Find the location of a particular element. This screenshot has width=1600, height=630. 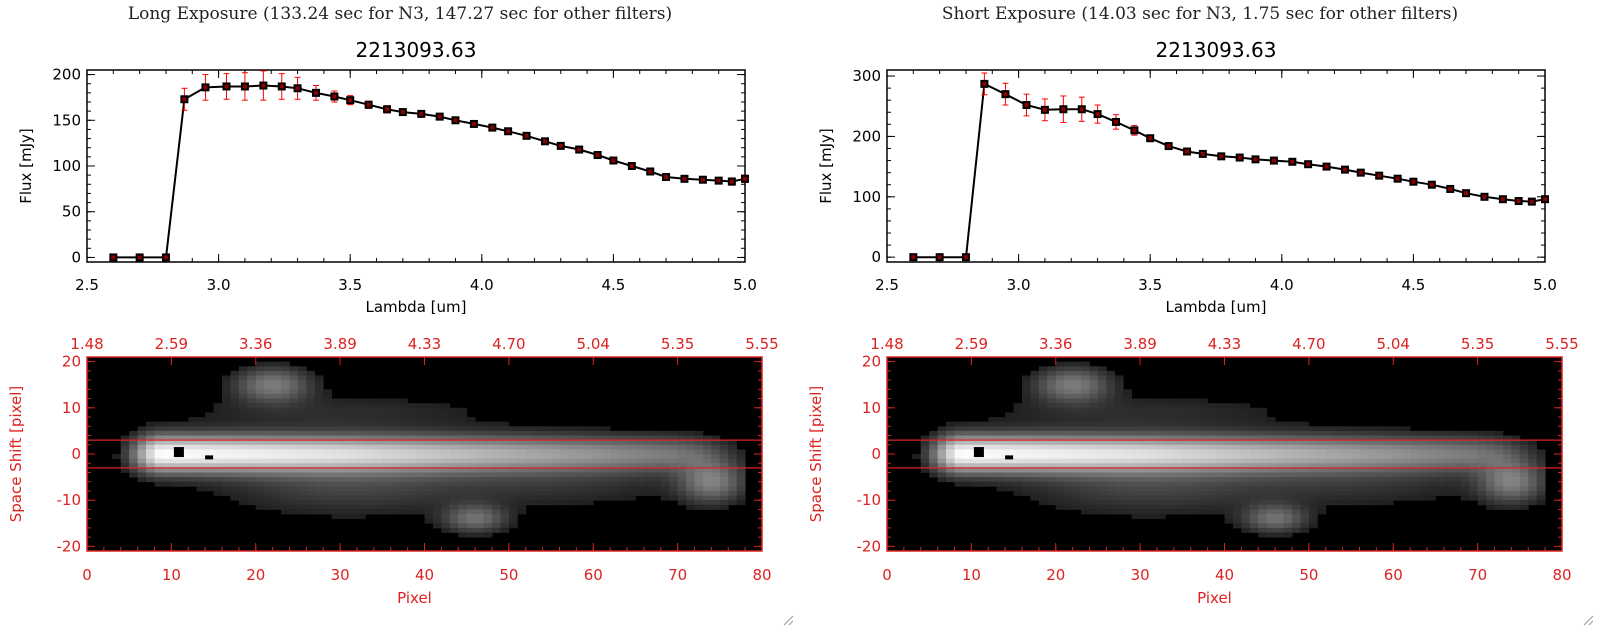

y-tick-label: 200 is located at coordinates (66, 75).